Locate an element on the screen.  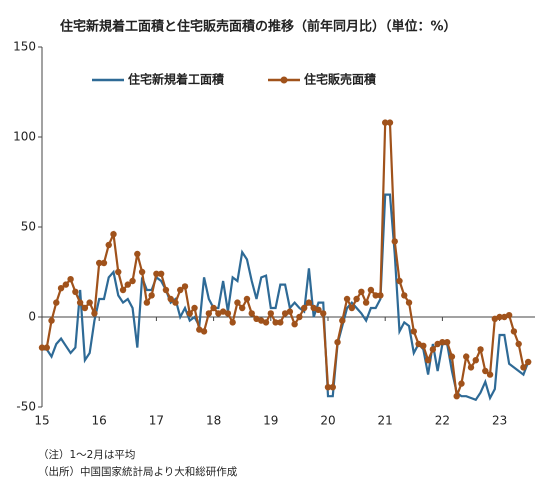
y-tick-label: 50 is located at coordinates (28, 227).